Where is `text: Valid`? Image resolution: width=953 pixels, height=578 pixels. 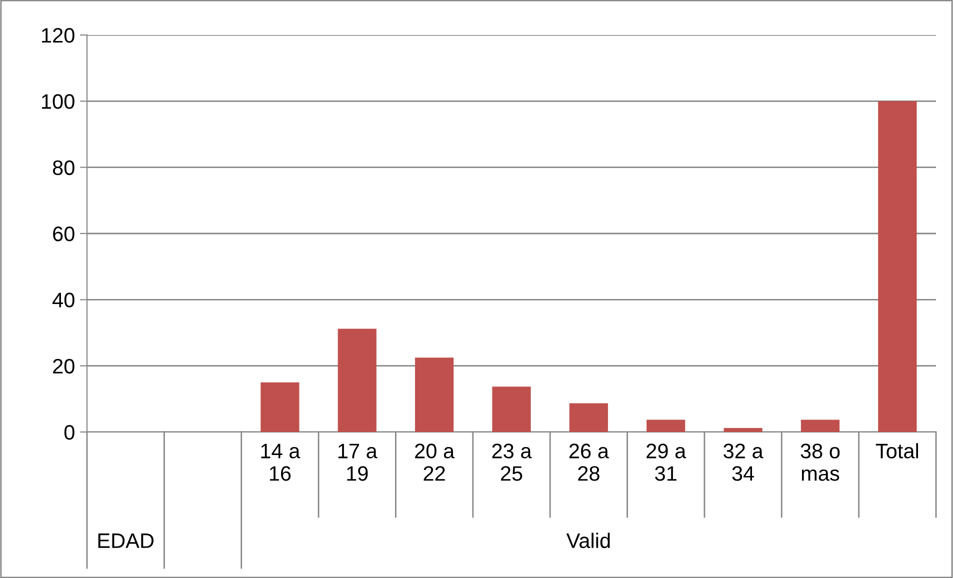 text: Valid is located at coordinates (588, 540).